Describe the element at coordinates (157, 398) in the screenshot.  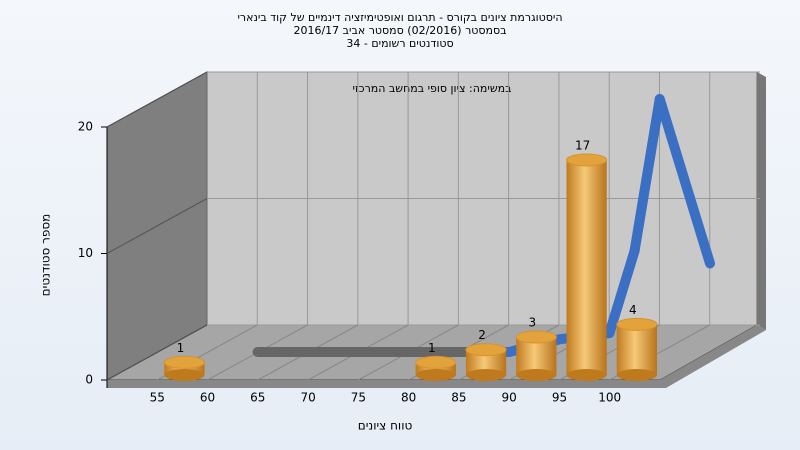
I see `x-tick-label: 55` at that location.